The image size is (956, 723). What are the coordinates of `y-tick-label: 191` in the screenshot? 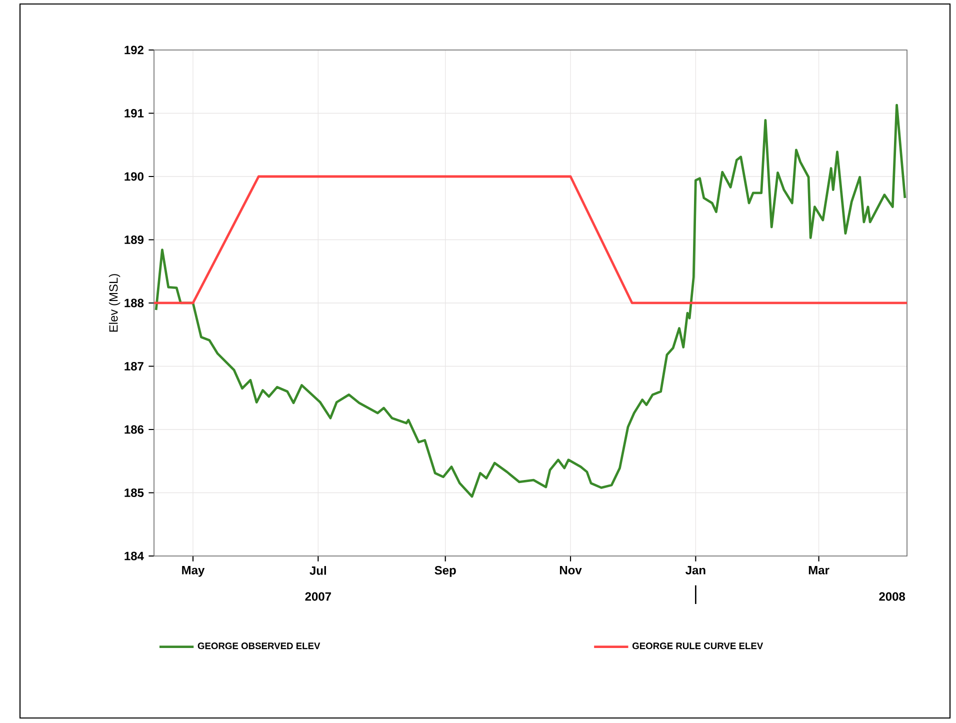 It's located at (134, 113).